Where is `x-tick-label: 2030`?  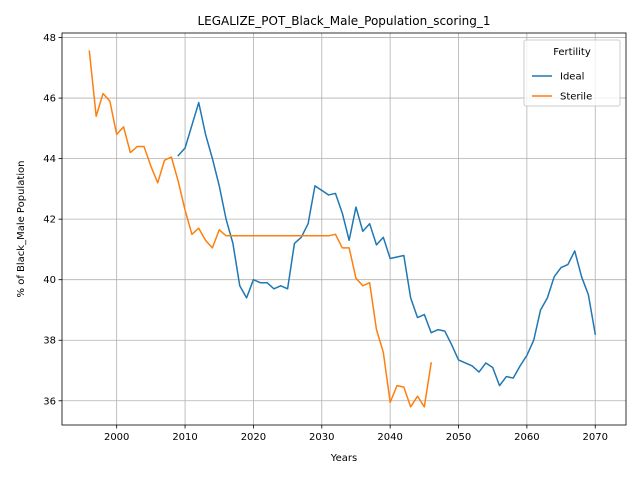 x-tick-label: 2030 is located at coordinates (321, 437).